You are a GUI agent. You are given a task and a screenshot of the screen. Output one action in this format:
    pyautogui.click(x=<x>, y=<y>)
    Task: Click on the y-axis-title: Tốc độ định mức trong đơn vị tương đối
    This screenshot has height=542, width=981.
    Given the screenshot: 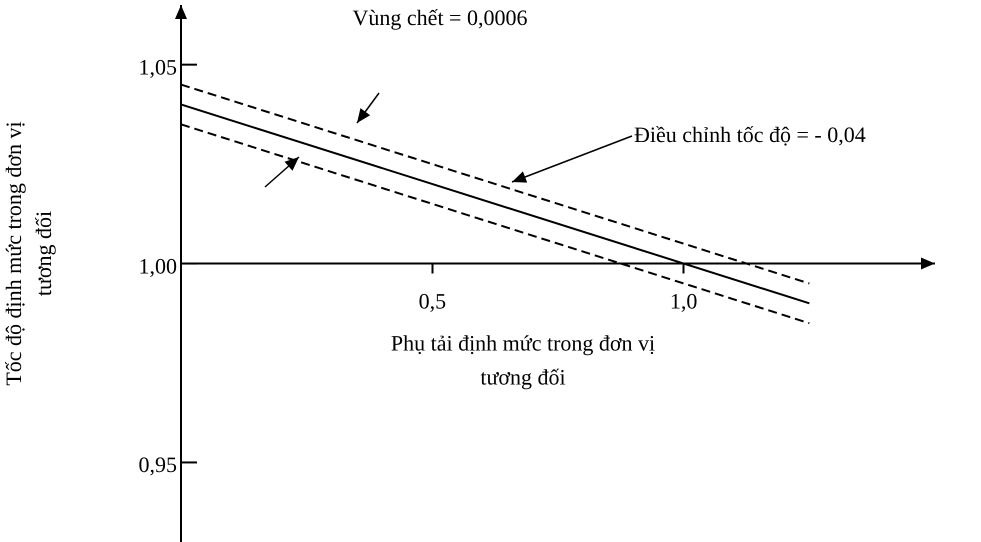 What is the action you would take?
    pyautogui.click(x=28, y=253)
    